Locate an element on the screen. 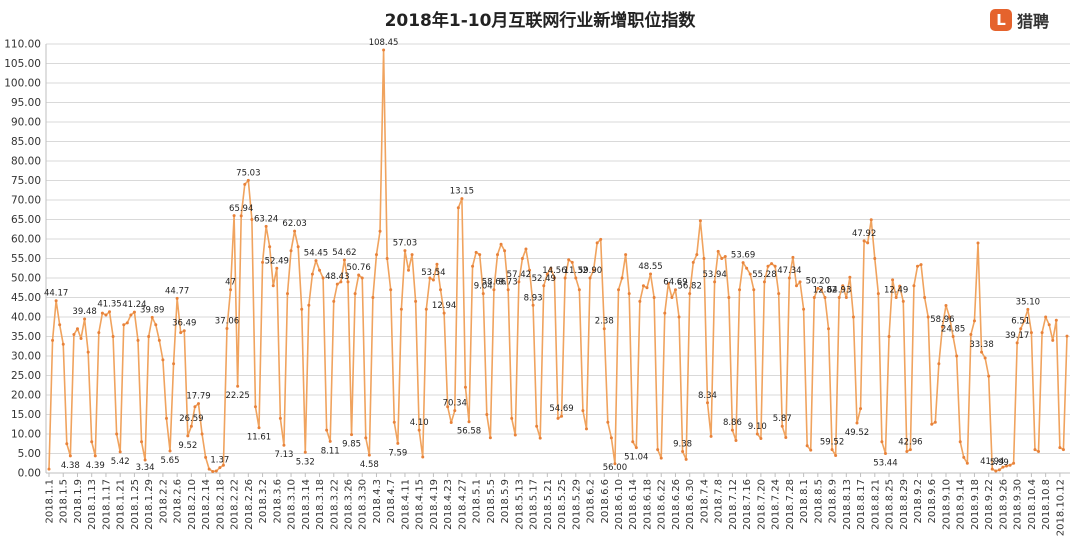  data-label: 26.59 is located at coordinates (191, 419).